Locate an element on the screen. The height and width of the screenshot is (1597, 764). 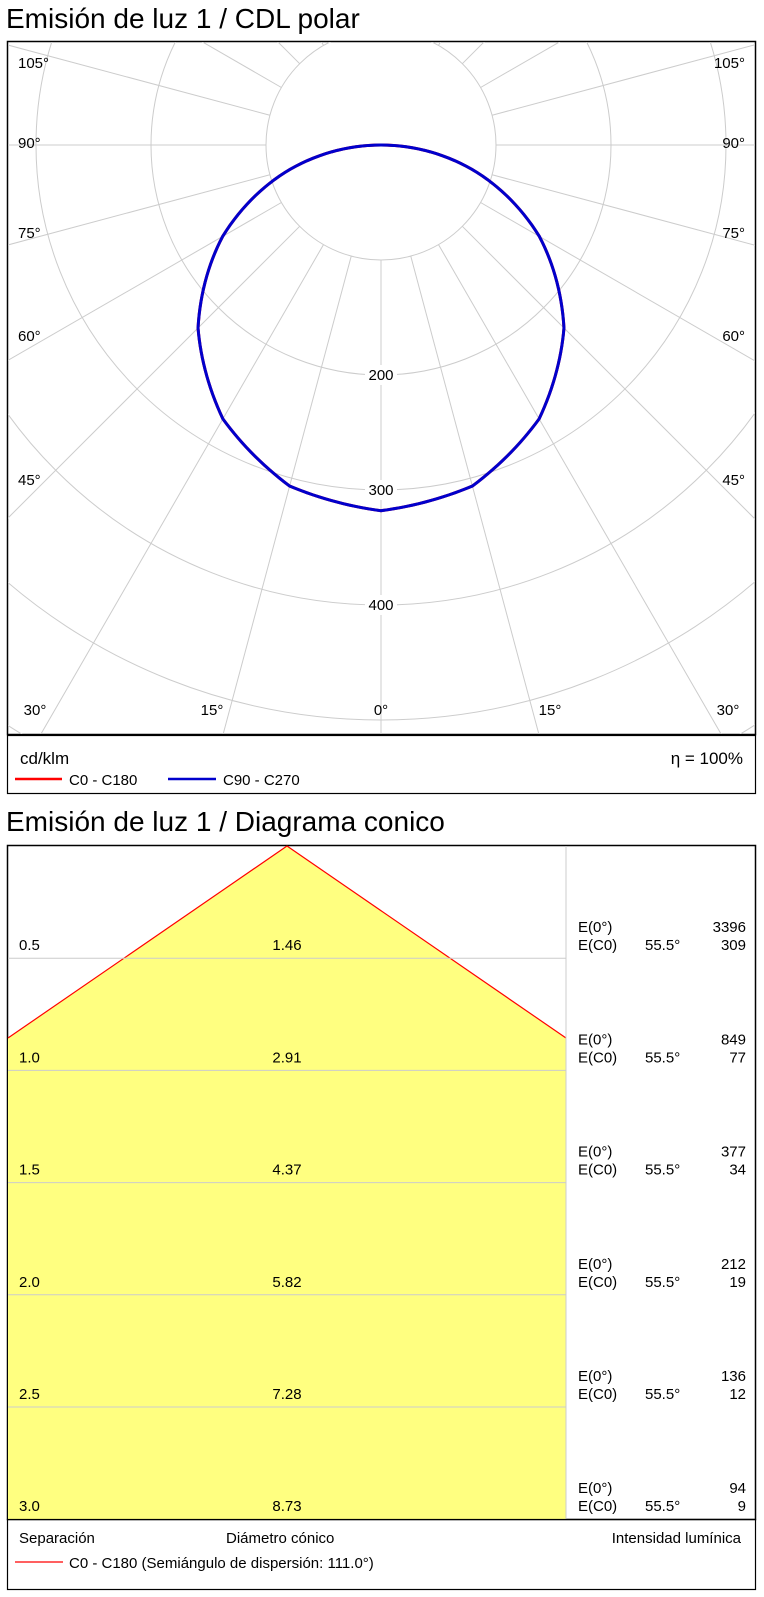
column-header-intensity: Intensidad lumínica is located at coordinates (677, 1538).